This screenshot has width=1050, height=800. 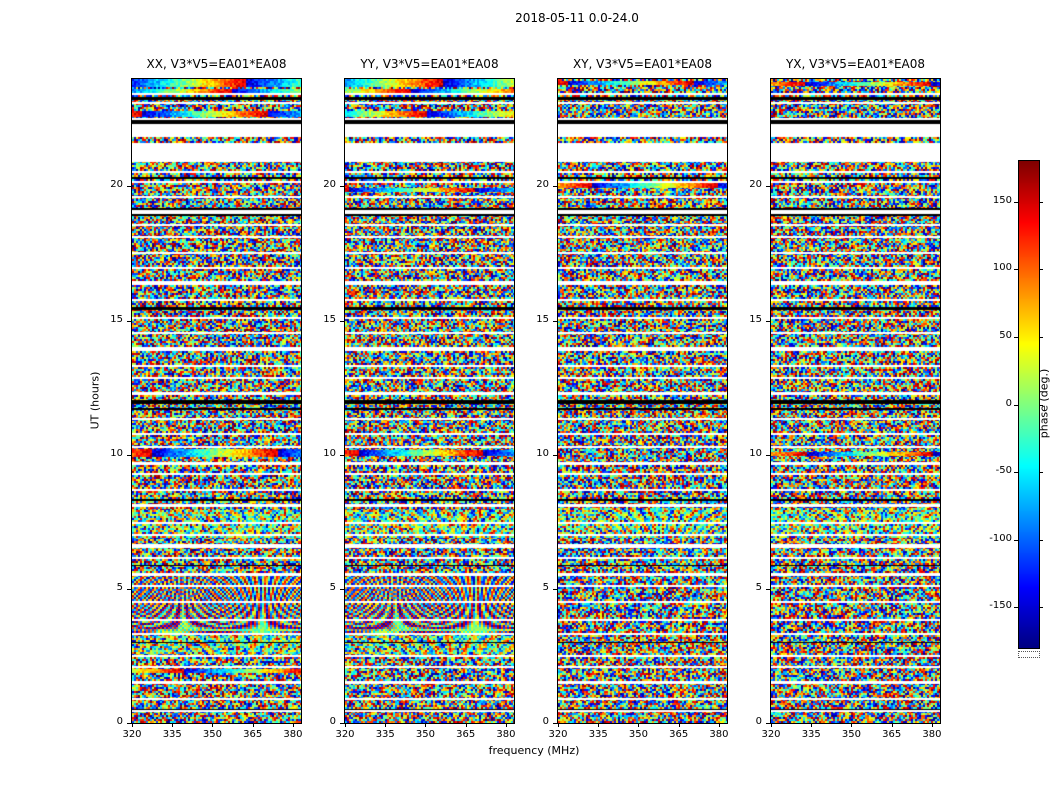 I want to click on colorbar: 150 100 50 0 -50 -100 -150, so click(x=1016, y=404).